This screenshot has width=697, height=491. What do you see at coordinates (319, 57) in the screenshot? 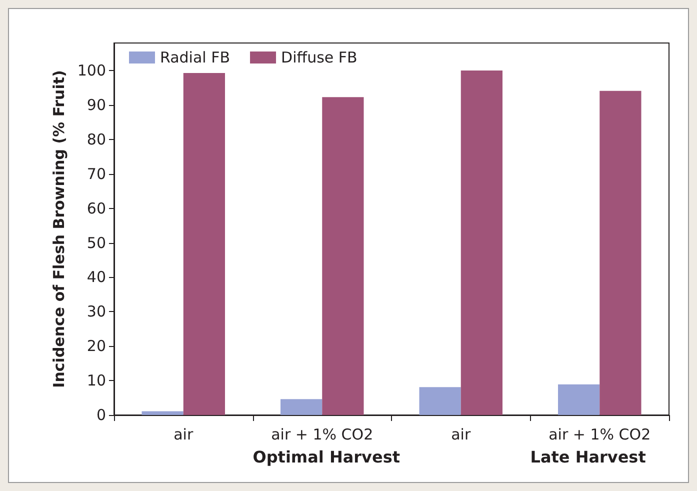
I see `legend-label: Diffuse FB` at bounding box center [319, 57].